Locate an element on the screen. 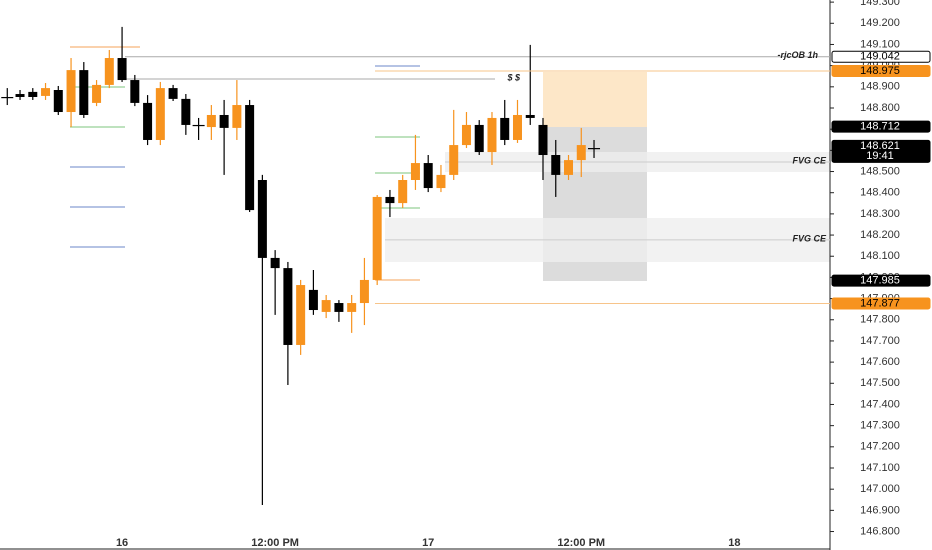 This screenshot has width=932, height=550. y-tick-label: 148.800 is located at coordinates (880, 108).